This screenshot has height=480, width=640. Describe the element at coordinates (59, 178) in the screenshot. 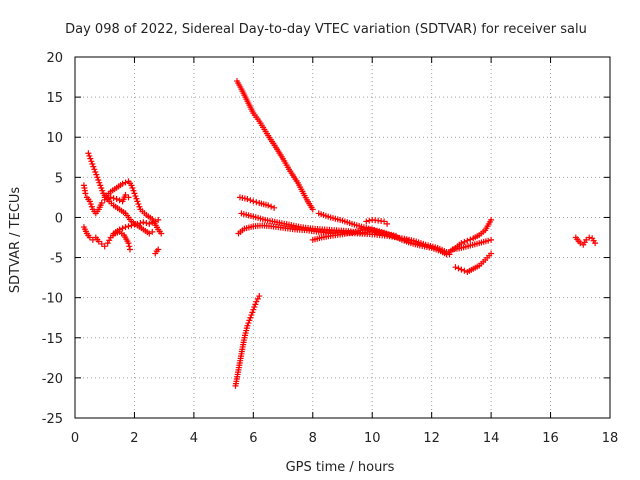

I see `y-tick-label: 5` at that location.